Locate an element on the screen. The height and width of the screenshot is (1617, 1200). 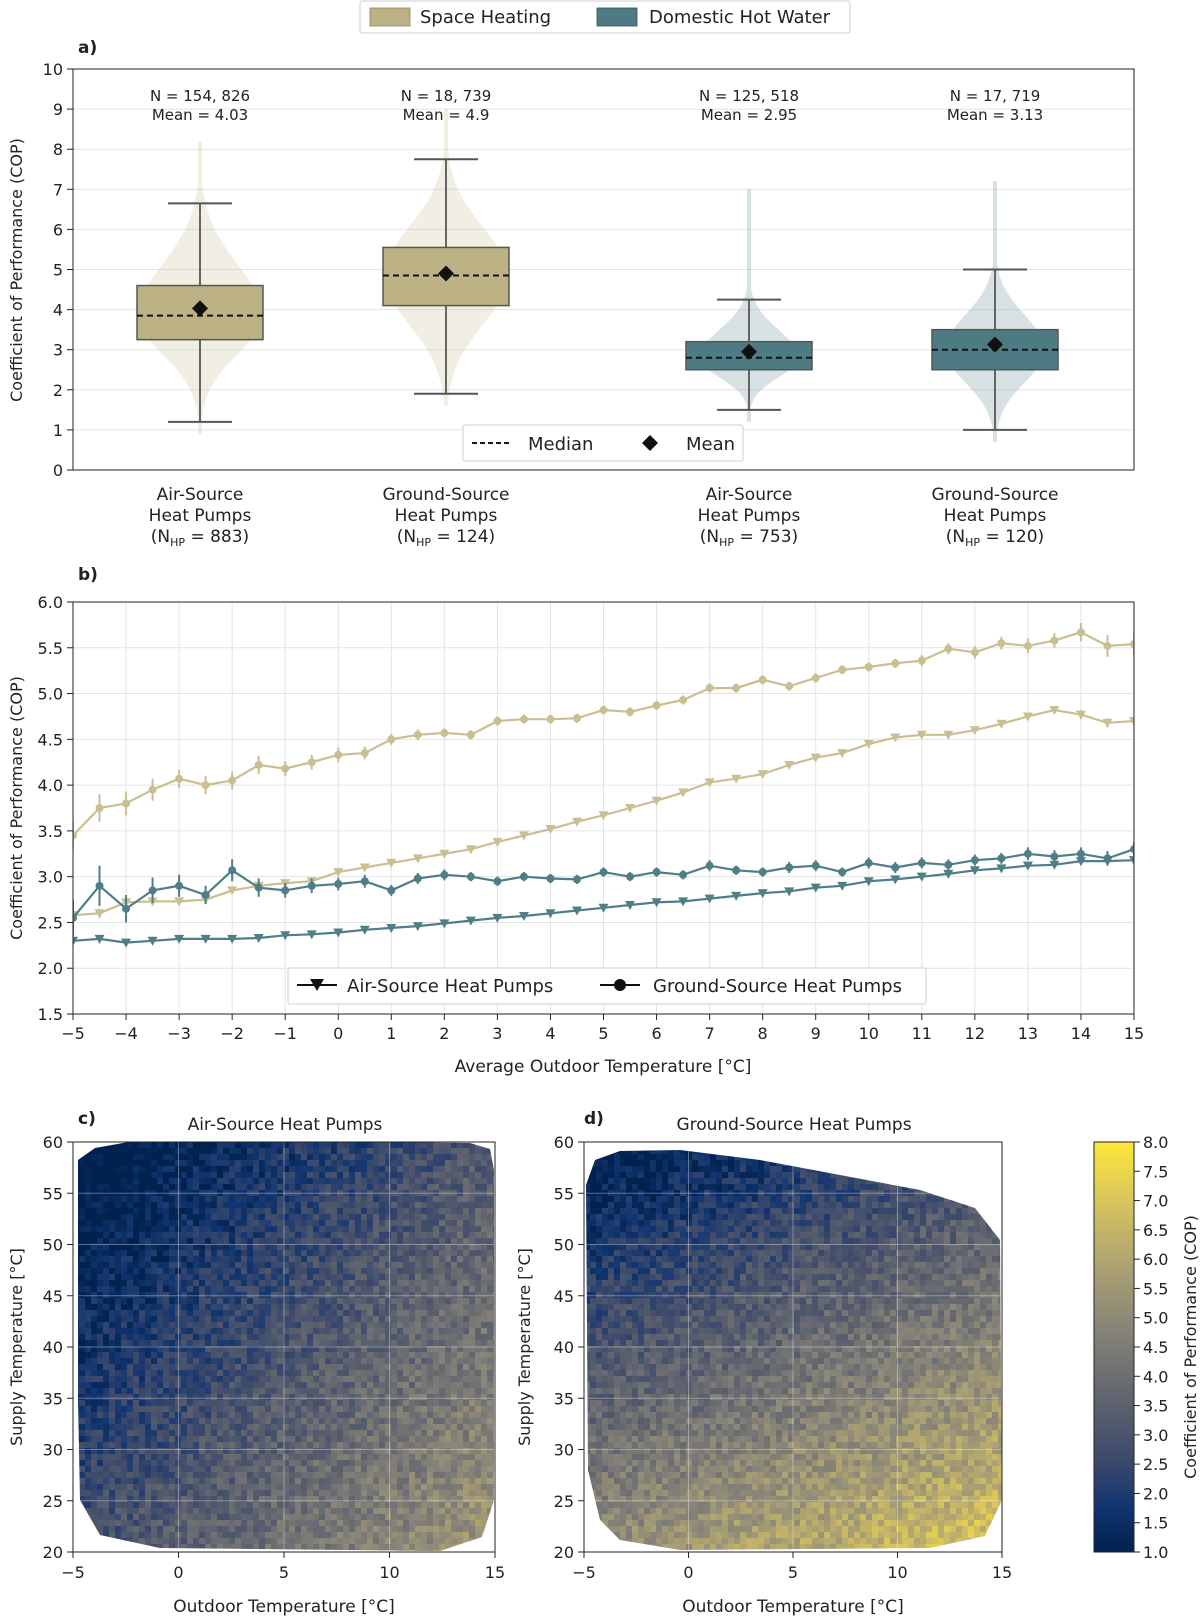
panel-b-x-tick-label: −1 is located at coordinates (285, 1033).